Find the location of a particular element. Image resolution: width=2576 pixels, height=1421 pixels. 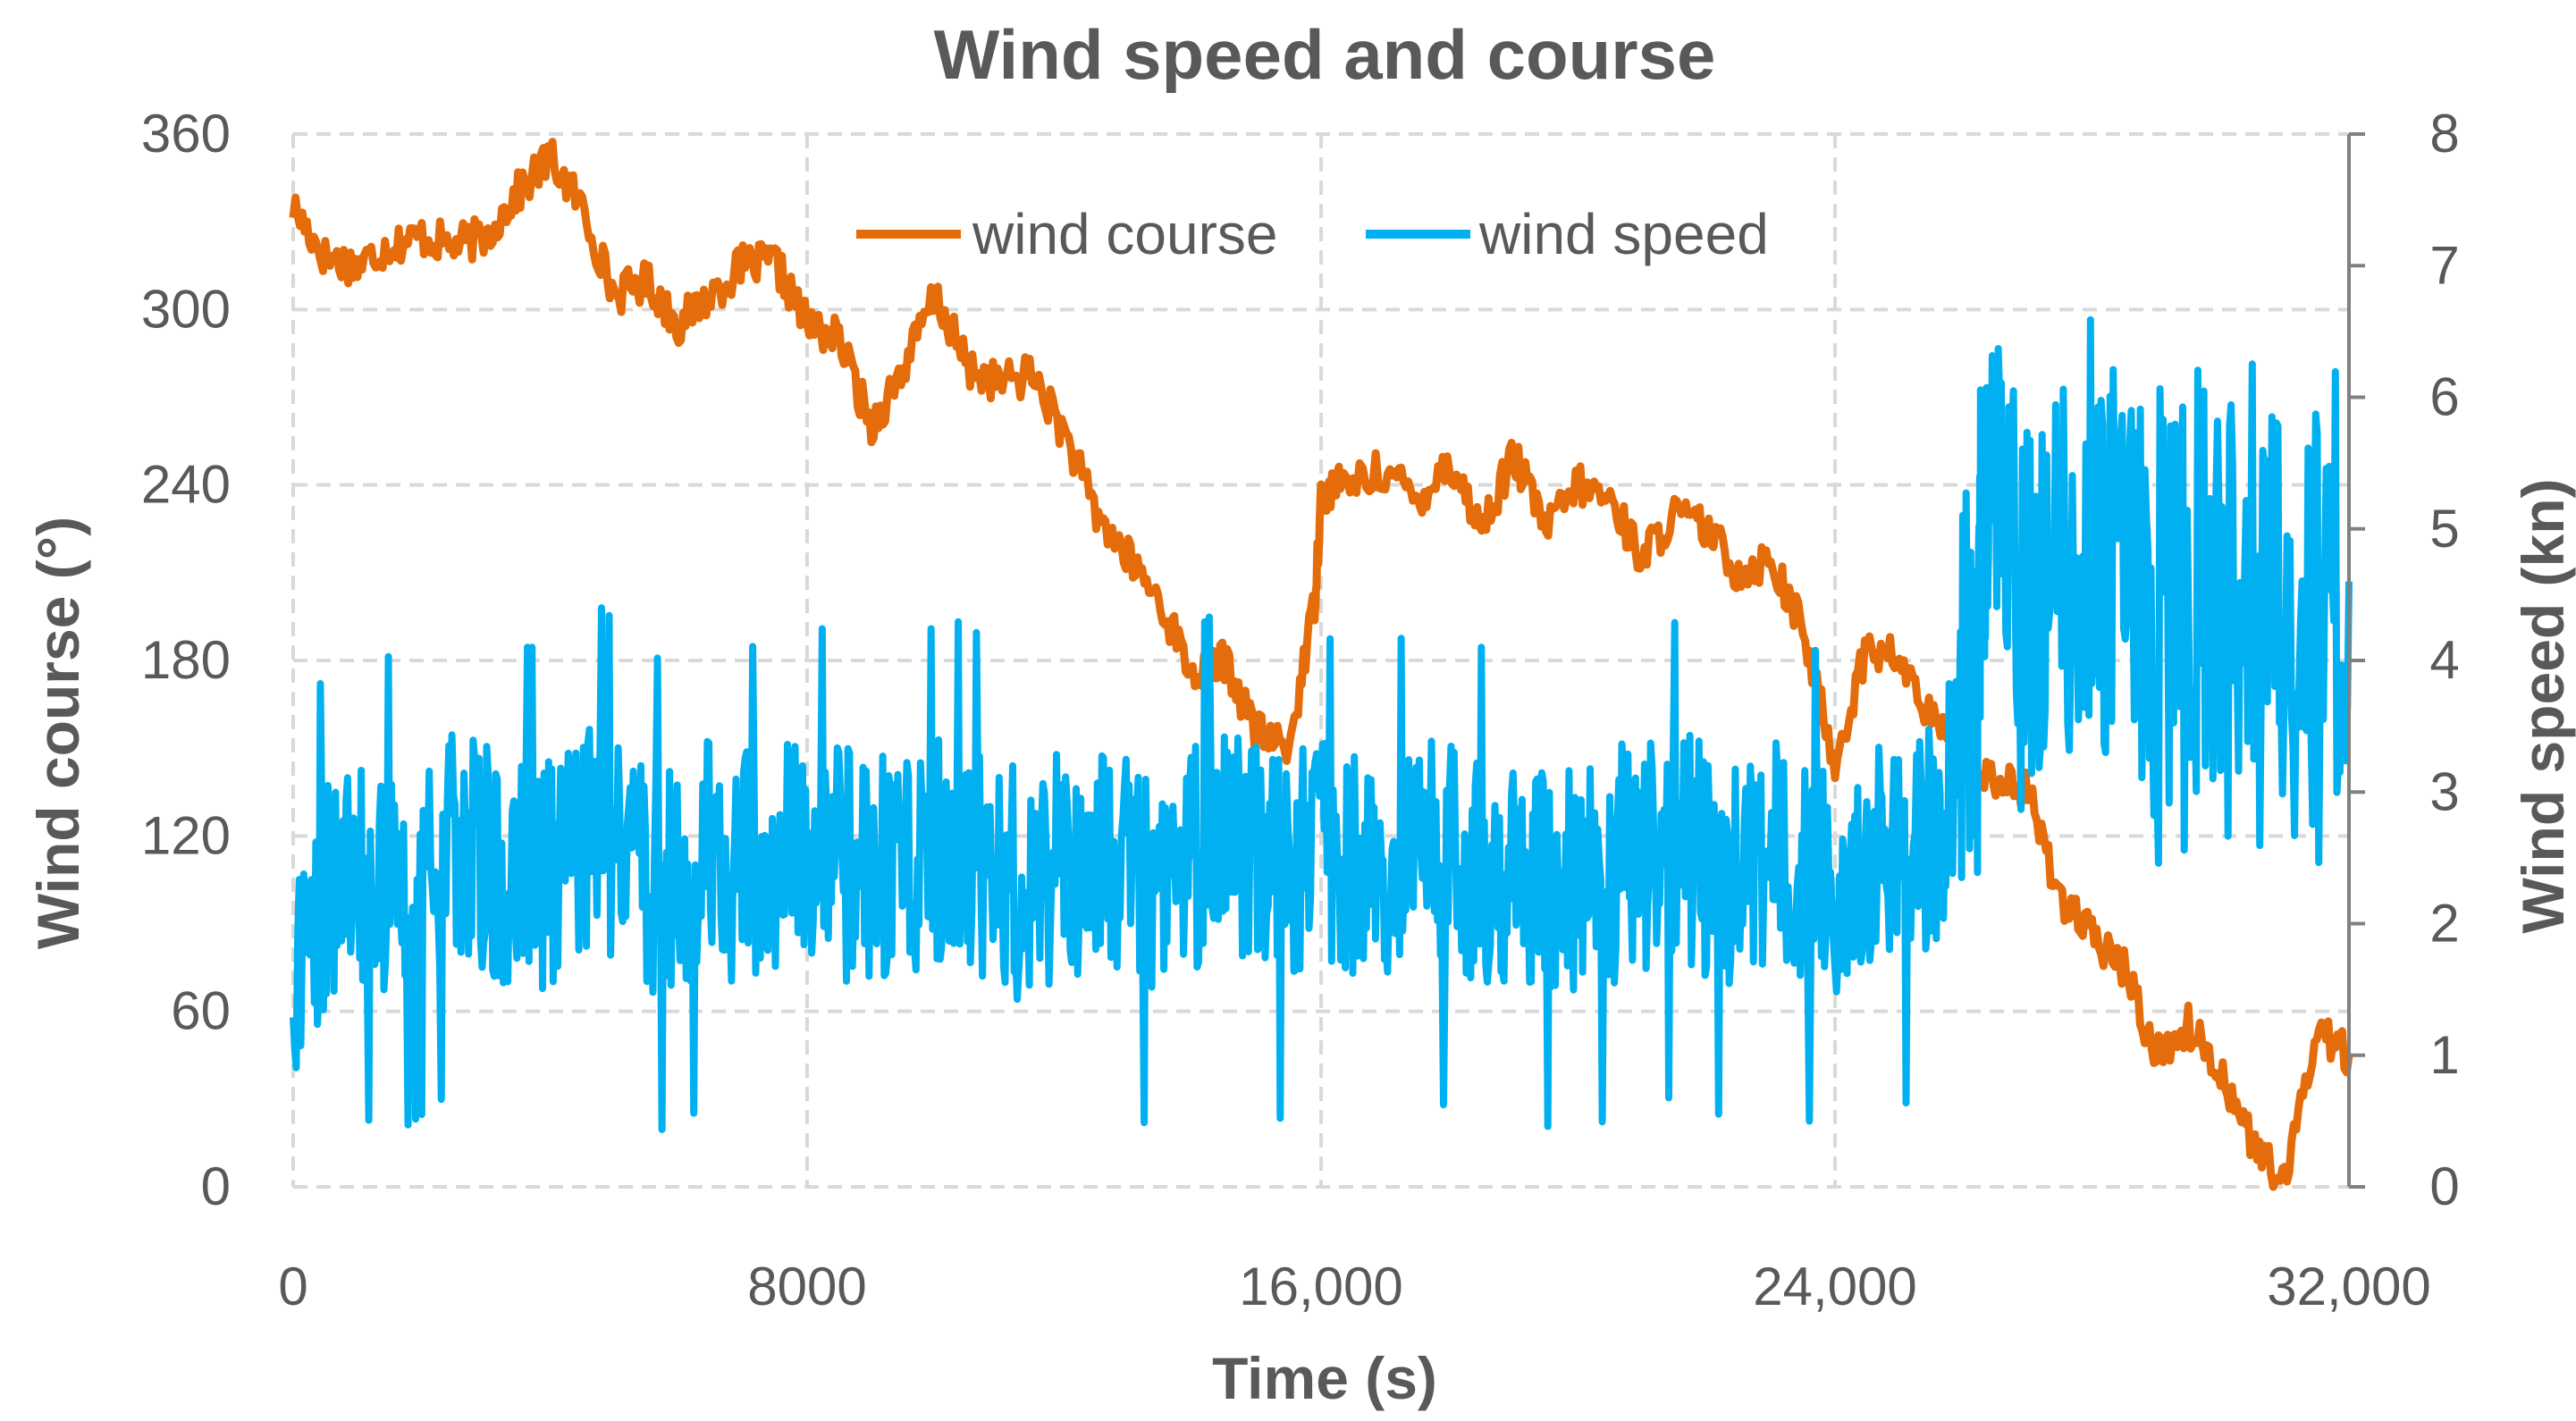

legend-label-wind-speed: wind speed is located at coordinates (1624, 234).